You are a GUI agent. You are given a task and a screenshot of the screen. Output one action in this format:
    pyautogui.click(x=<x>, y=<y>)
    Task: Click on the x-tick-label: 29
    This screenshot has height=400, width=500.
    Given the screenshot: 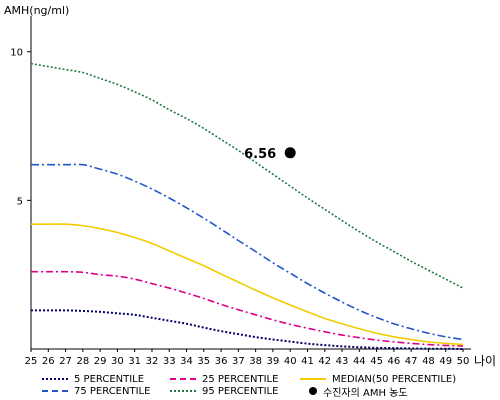 What is the action you would take?
    pyautogui.click(x=100, y=361)
    